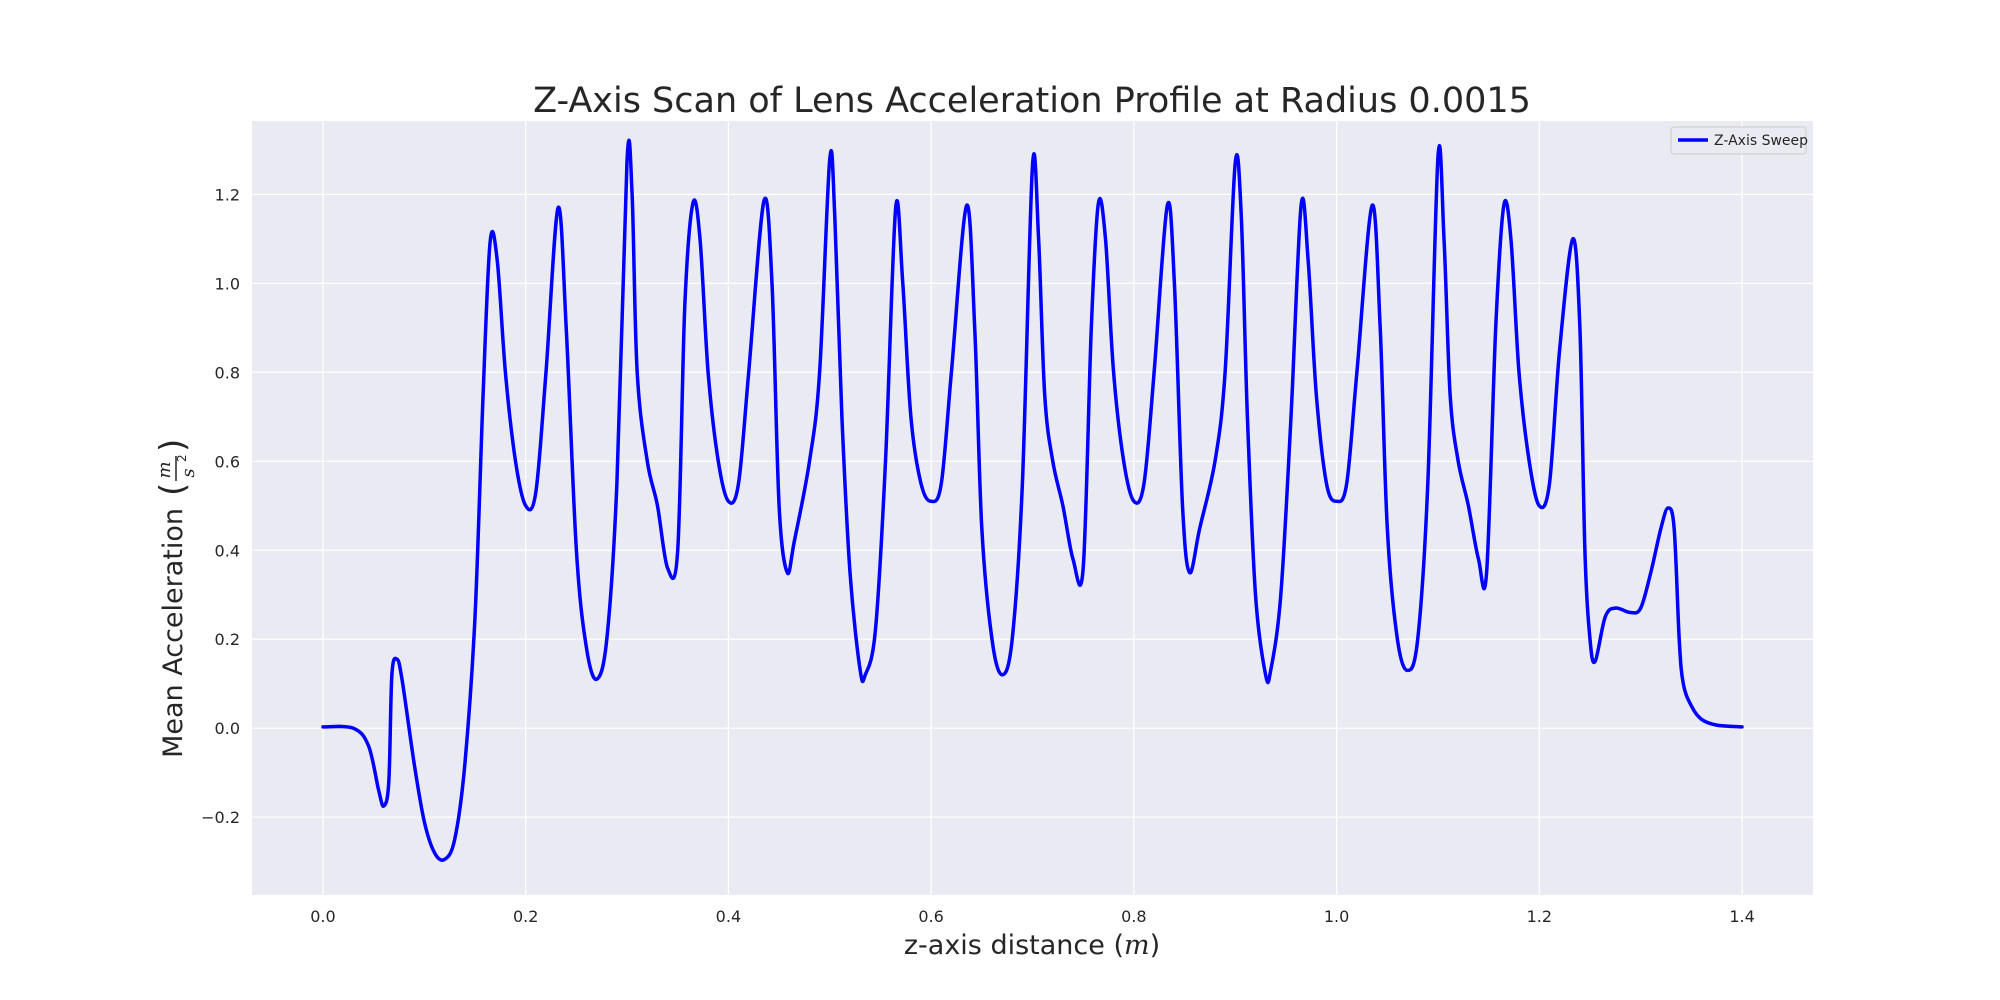  Describe the element at coordinates (525, 916) in the screenshot. I see `x-tick-label: 0.2` at that location.